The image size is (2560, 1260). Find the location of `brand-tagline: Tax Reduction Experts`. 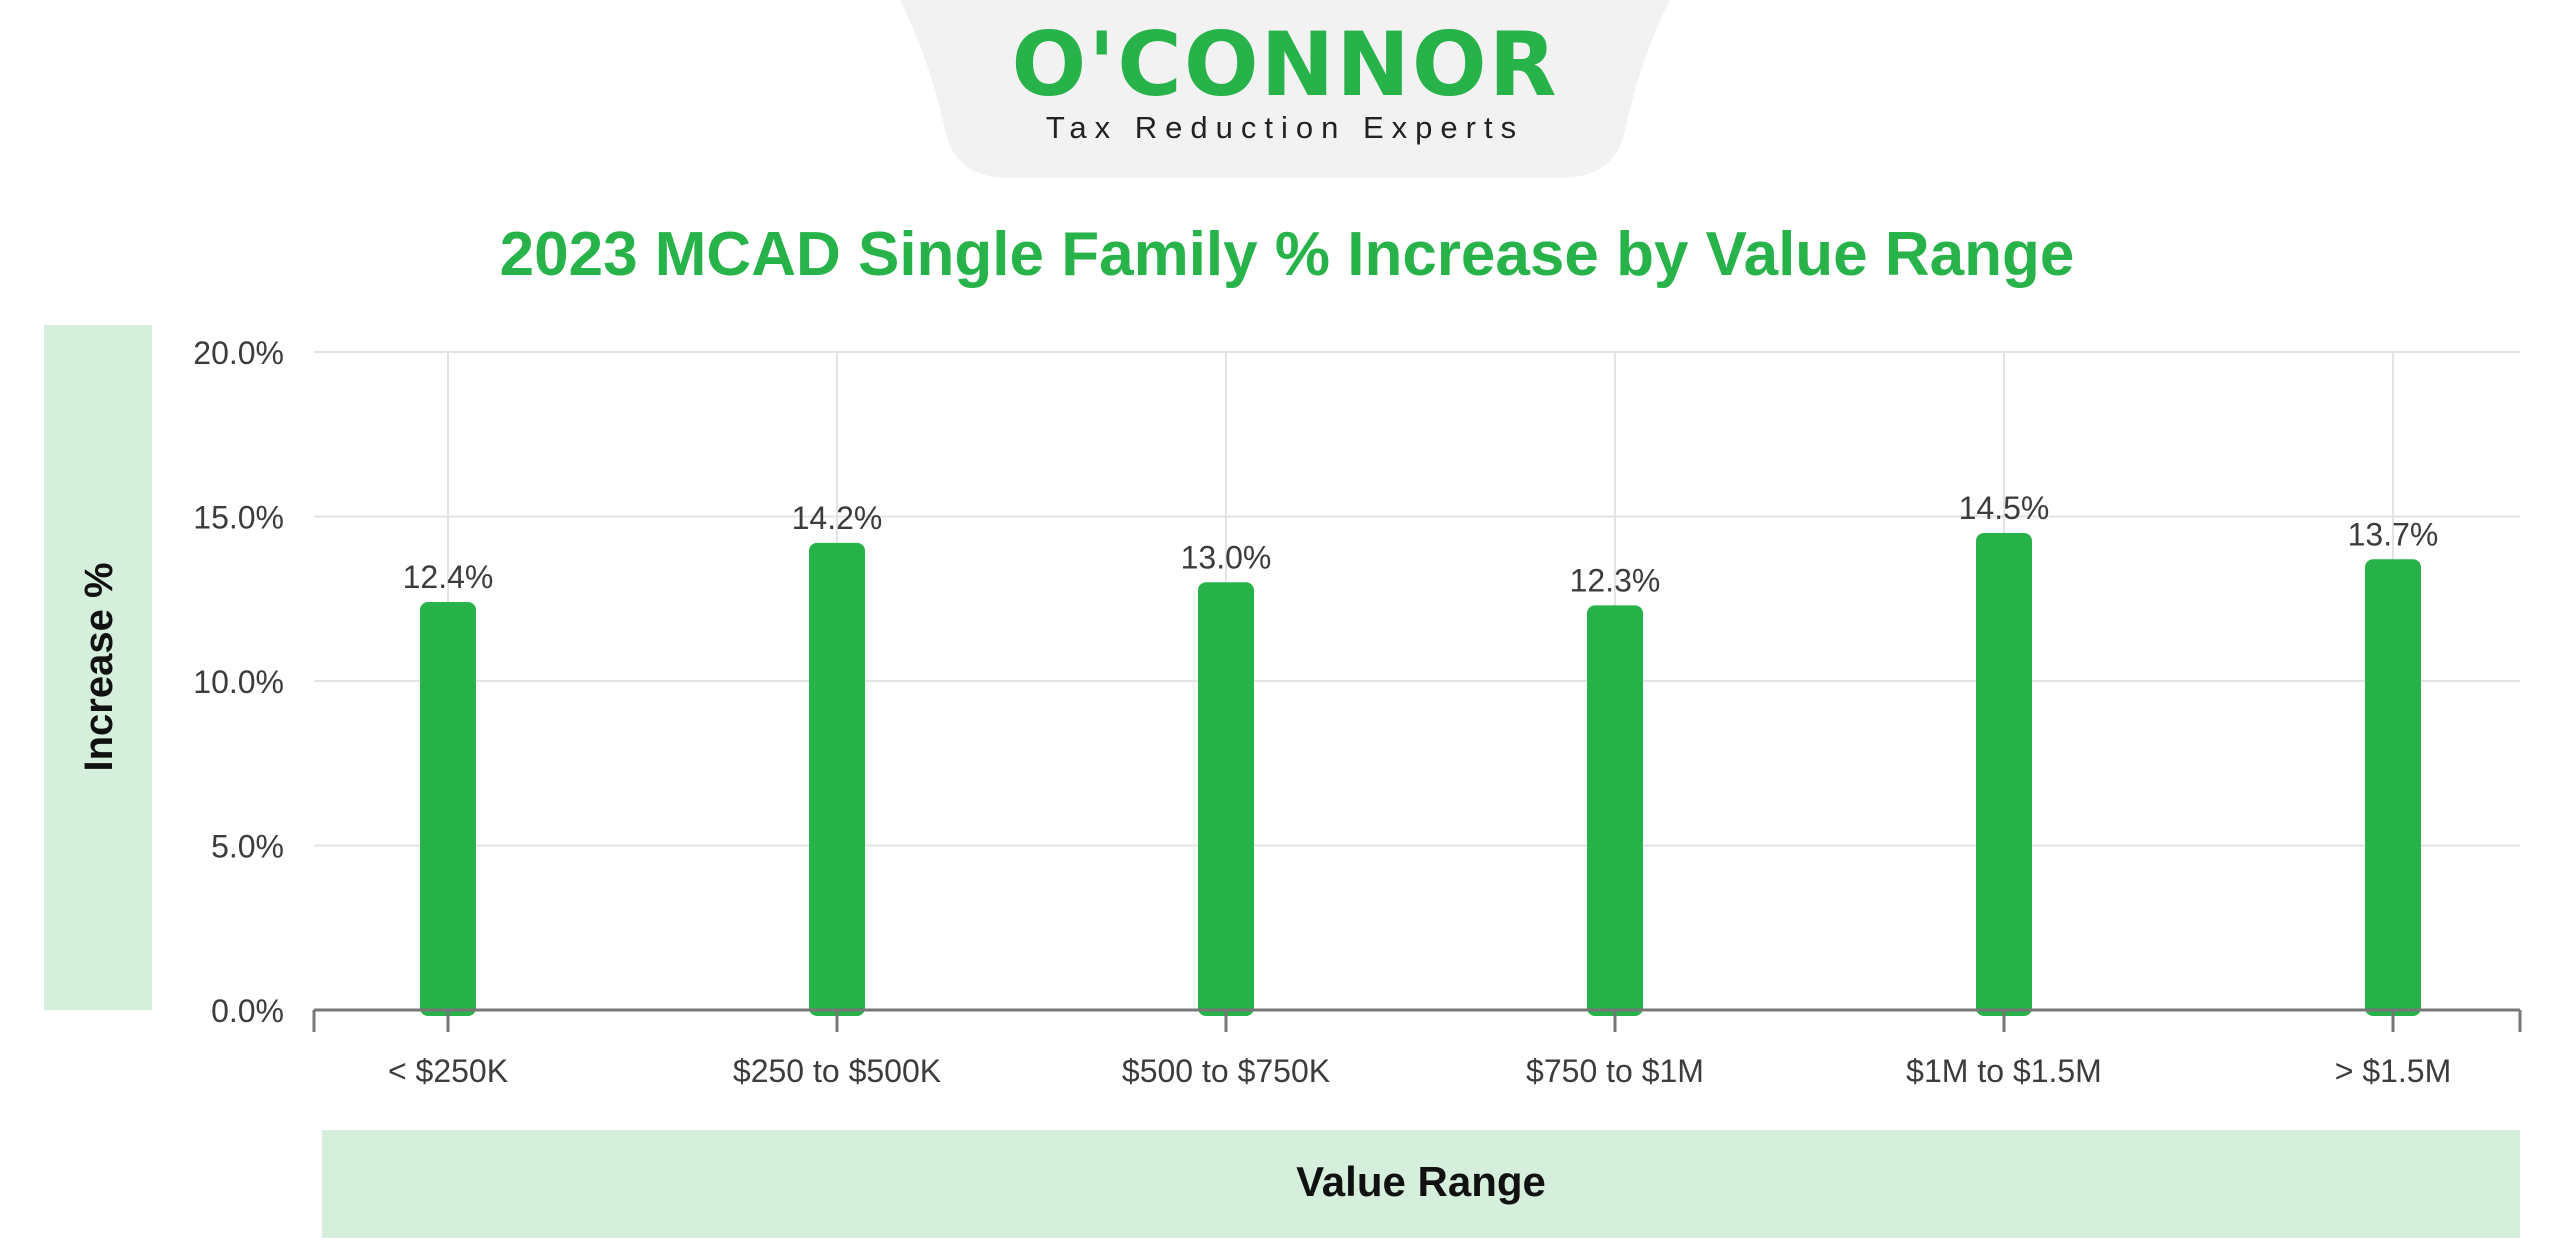

brand-tagline: Tax Reduction Experts is located at coordinates (1285, 127).